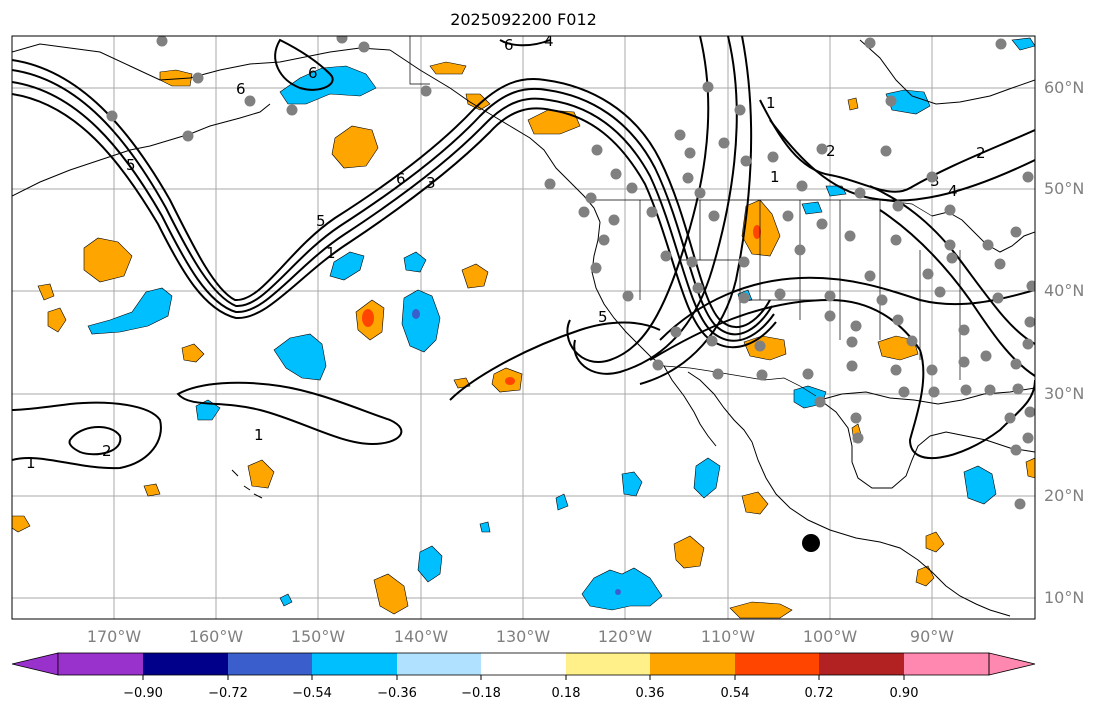  What do you see at coordinates (1064, 87) in the screenshot?
I see `lat-label-60n: 60°N` at bounding box center [1064, 87].